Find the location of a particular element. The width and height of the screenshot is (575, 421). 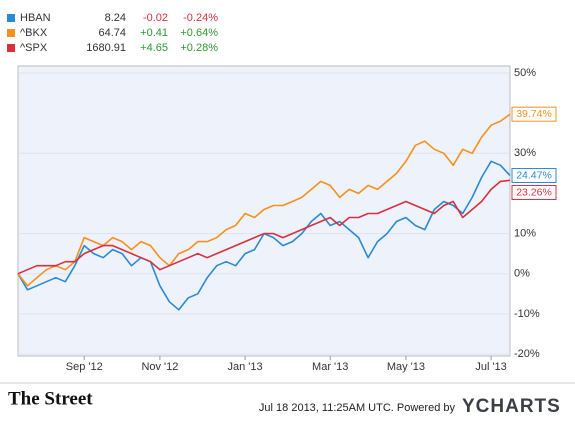

legend-name: ^BKX is located at coordinates (34, 33).